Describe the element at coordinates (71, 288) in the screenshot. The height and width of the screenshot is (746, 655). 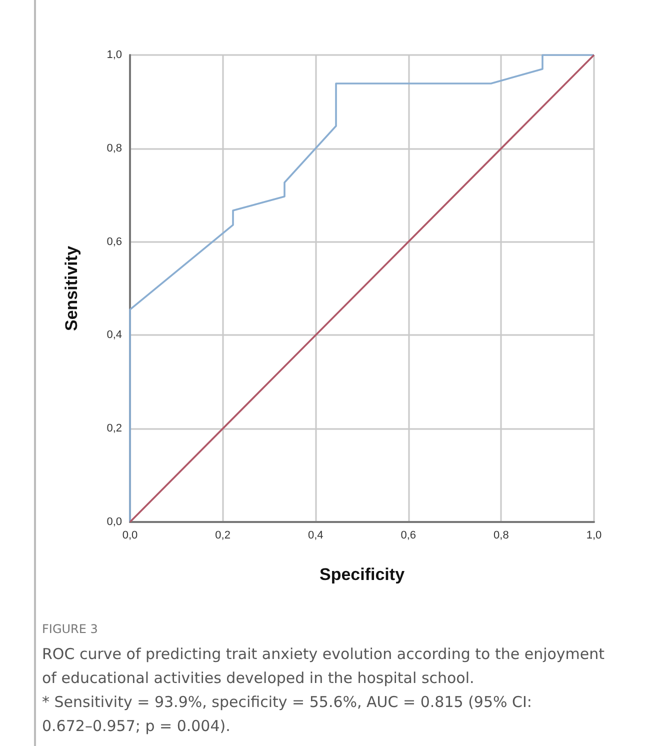
I see `y-axis-title: Sensitivity` at that location.